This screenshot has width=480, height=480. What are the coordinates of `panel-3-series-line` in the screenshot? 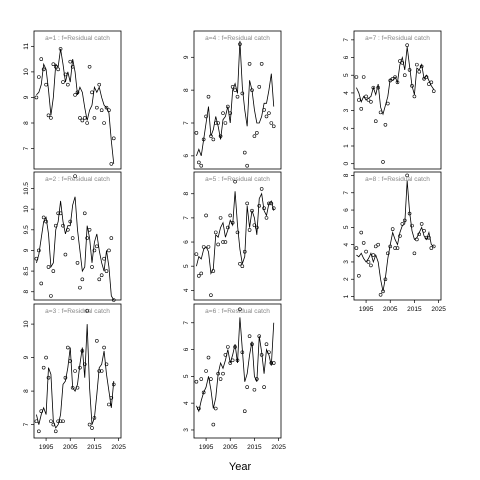 It's located at (75, 376).